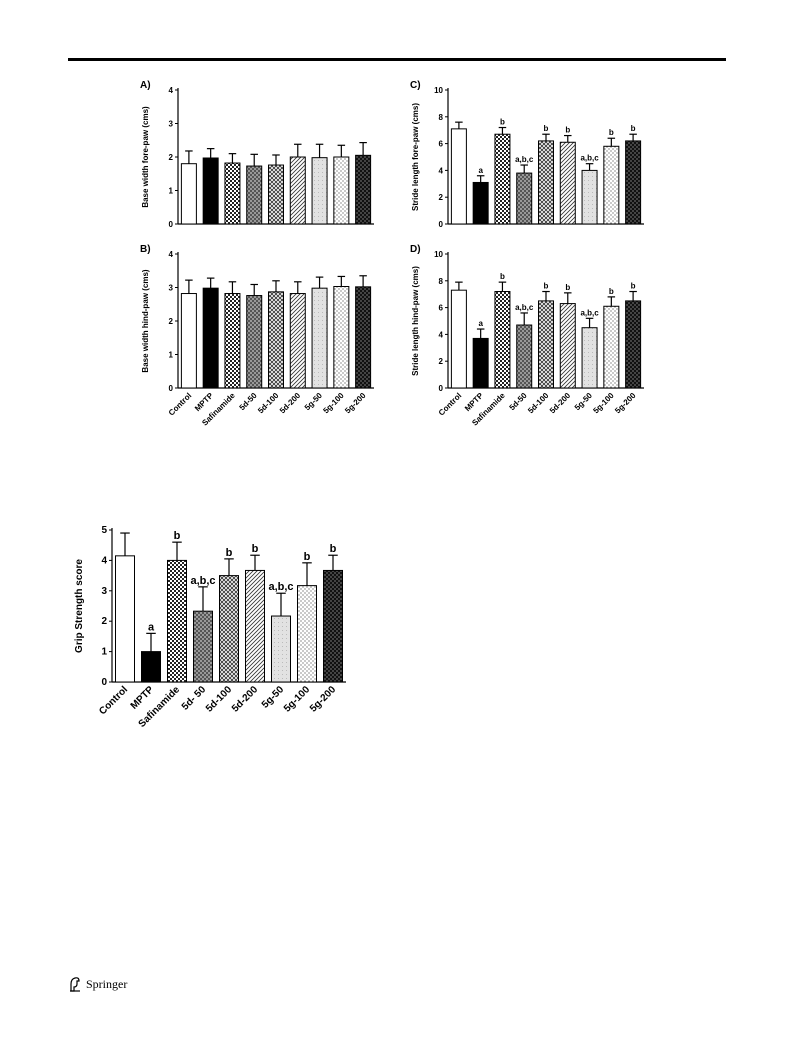 This screenshot has height=1053, width=793. What do you see at coordinates (145, 85) in the screenshot?
I see `panel-label: A)` at bounding box center [145, 85].